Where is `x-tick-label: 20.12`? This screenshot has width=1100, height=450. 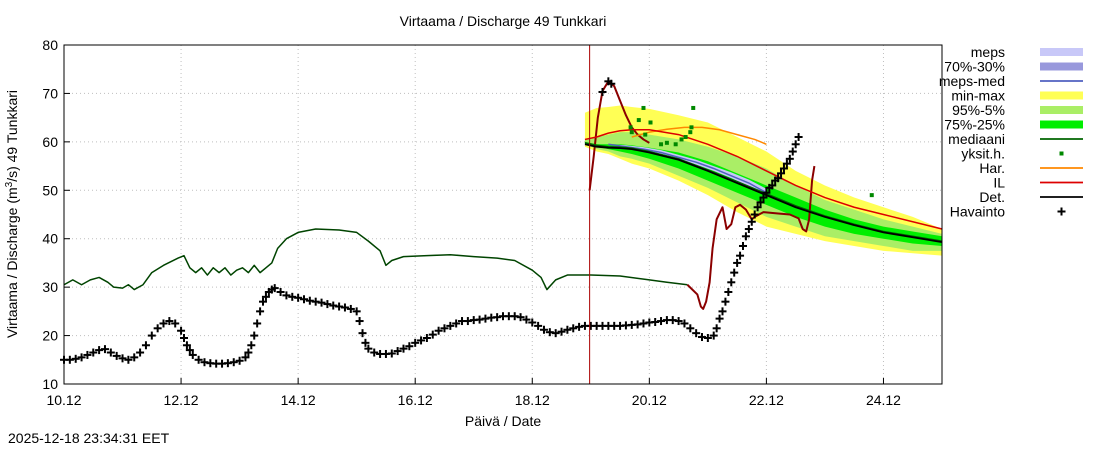
x-tick-label: 20.12 is located at coordinates (649, 400).